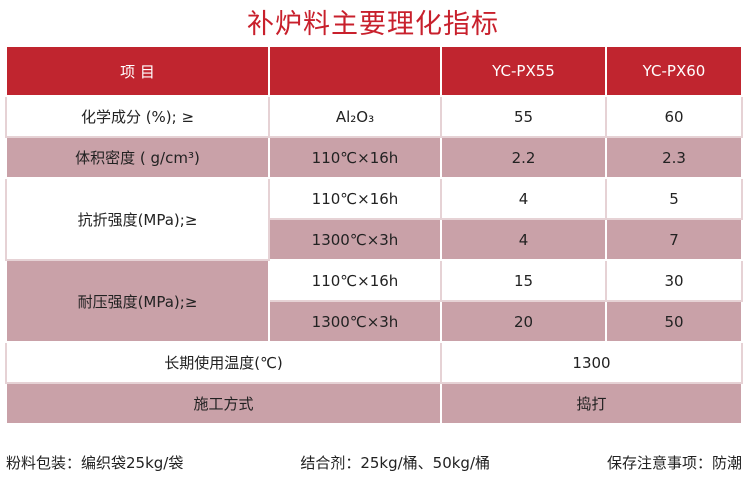 Image resolution: width=746 pixels, height=479 pixels. I want to click on row: 化学成分 (%); ≥ Al₂O₃ 55 60, so click(374, 116).